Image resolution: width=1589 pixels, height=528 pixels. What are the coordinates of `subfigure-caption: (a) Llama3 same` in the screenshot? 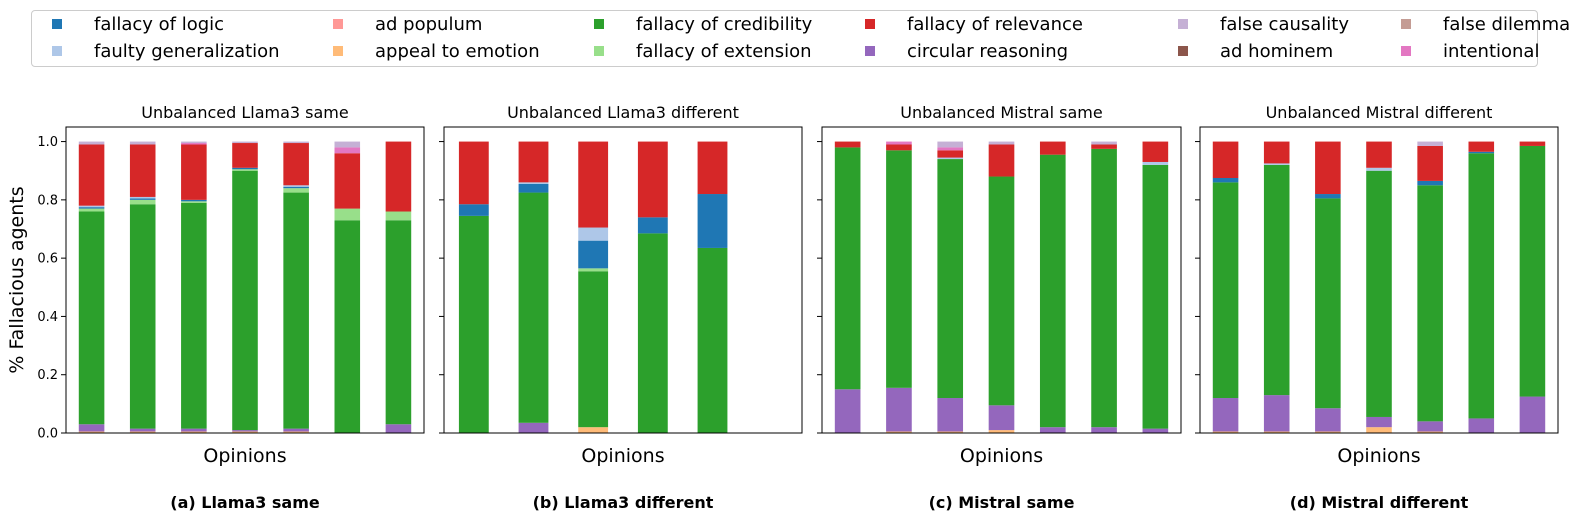 It's located at (245, 502).